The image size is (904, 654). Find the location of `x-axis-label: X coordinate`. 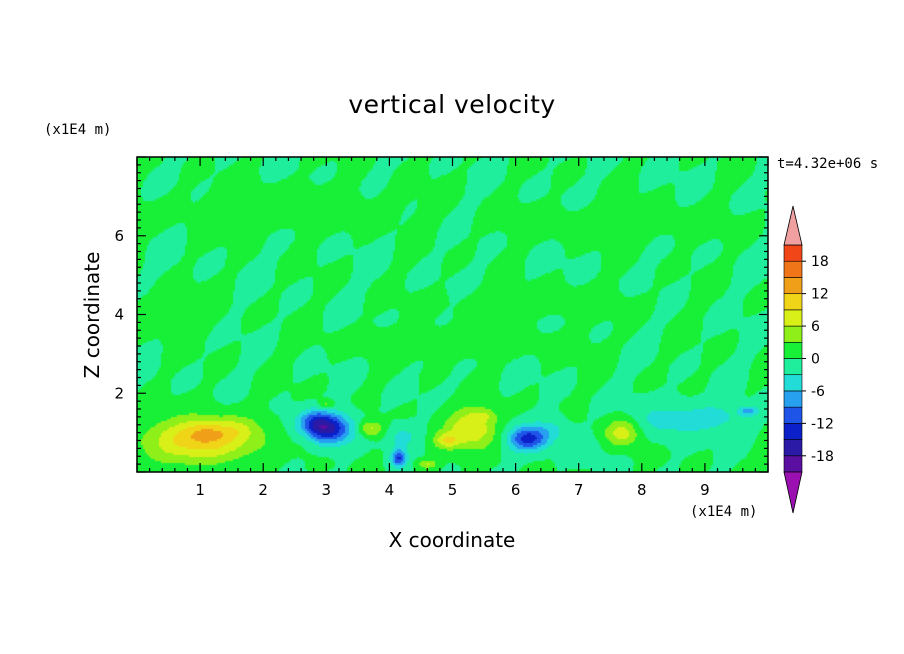

x-axis-label: X coordinate is located at coordinates (452, 540).